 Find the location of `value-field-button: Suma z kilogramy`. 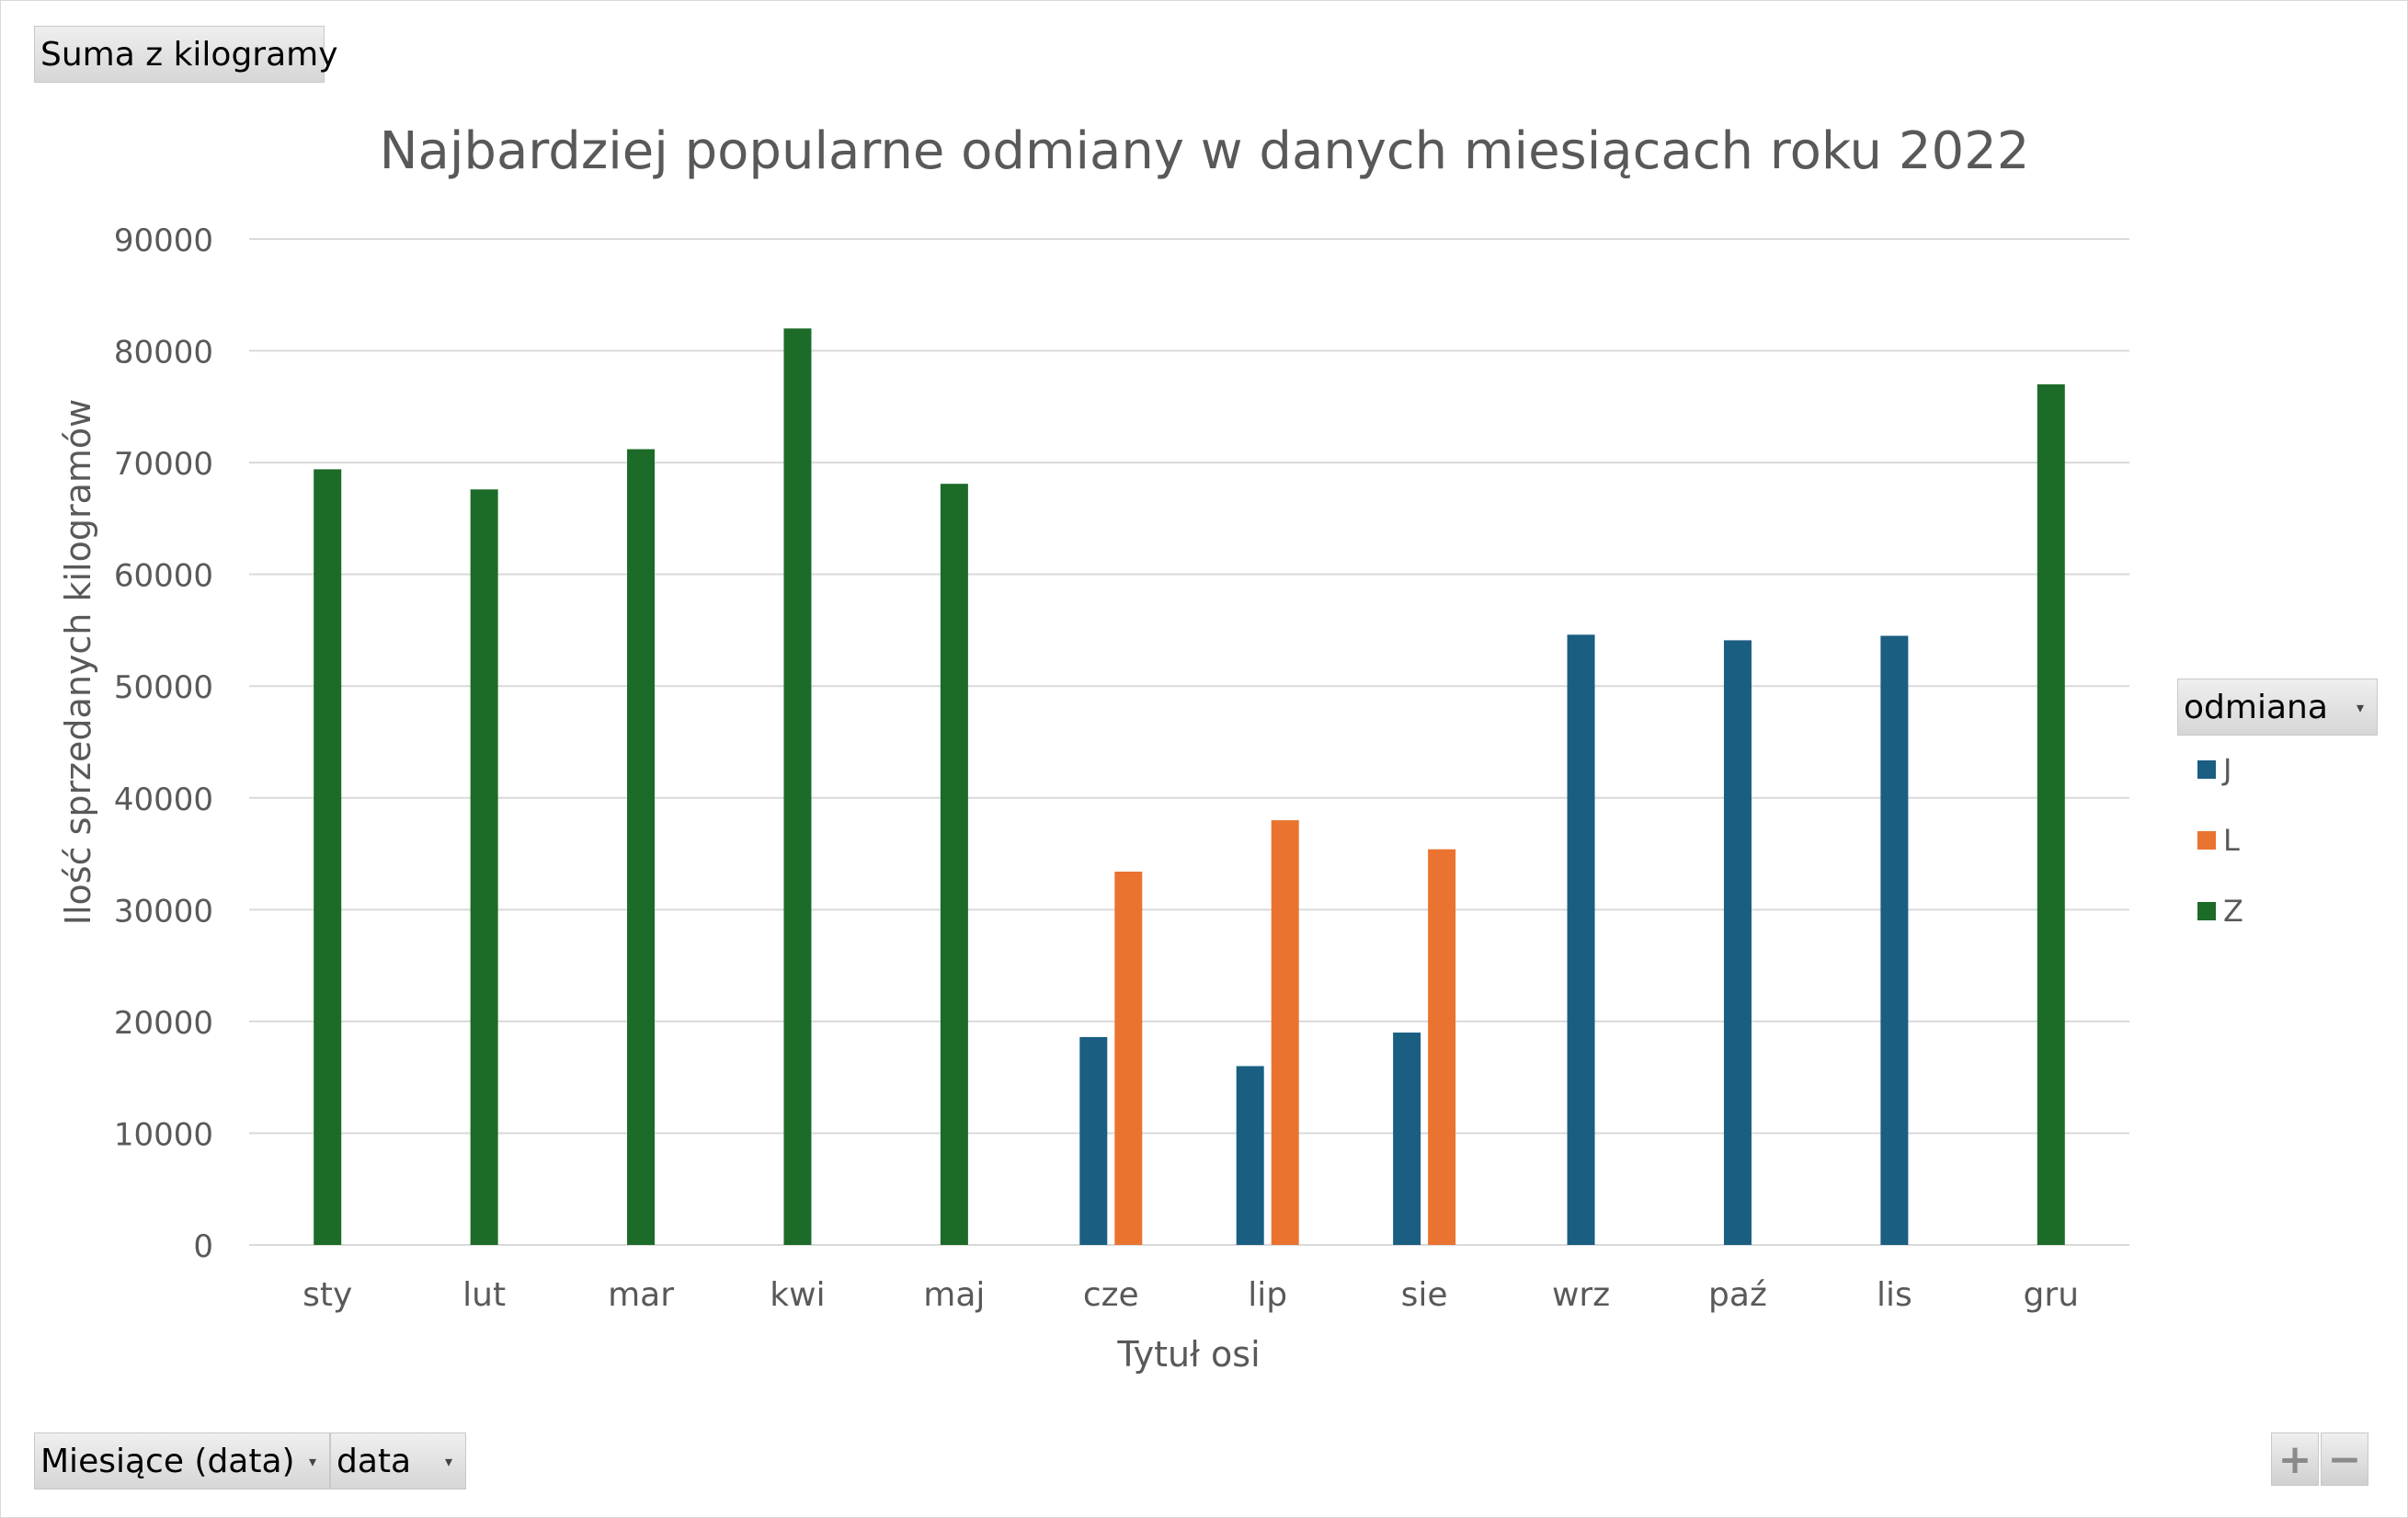

value-field-button: Suma z kilogramy is located at coordinates (186, 55).